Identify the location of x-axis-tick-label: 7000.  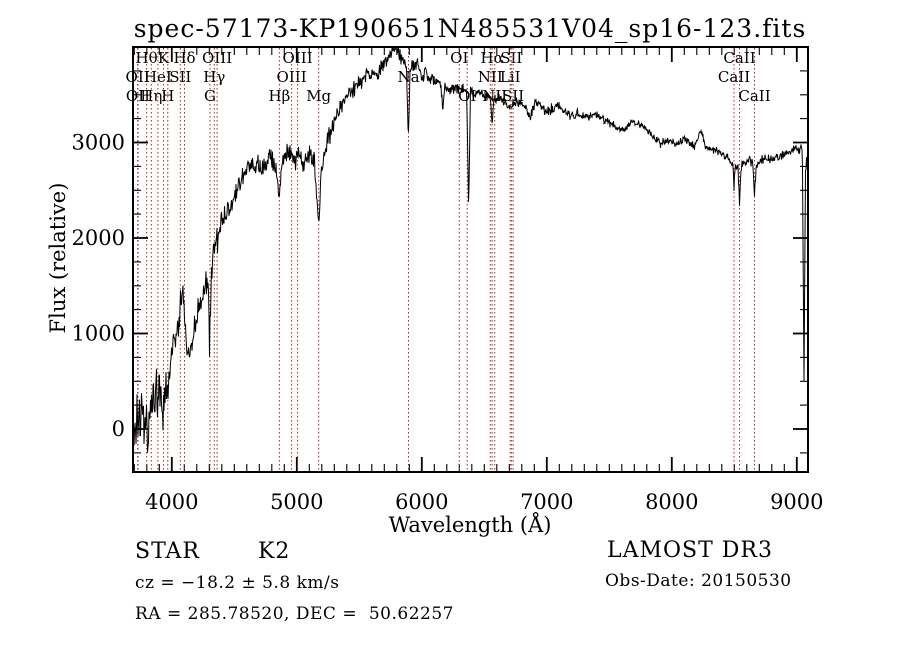
(546, 502).